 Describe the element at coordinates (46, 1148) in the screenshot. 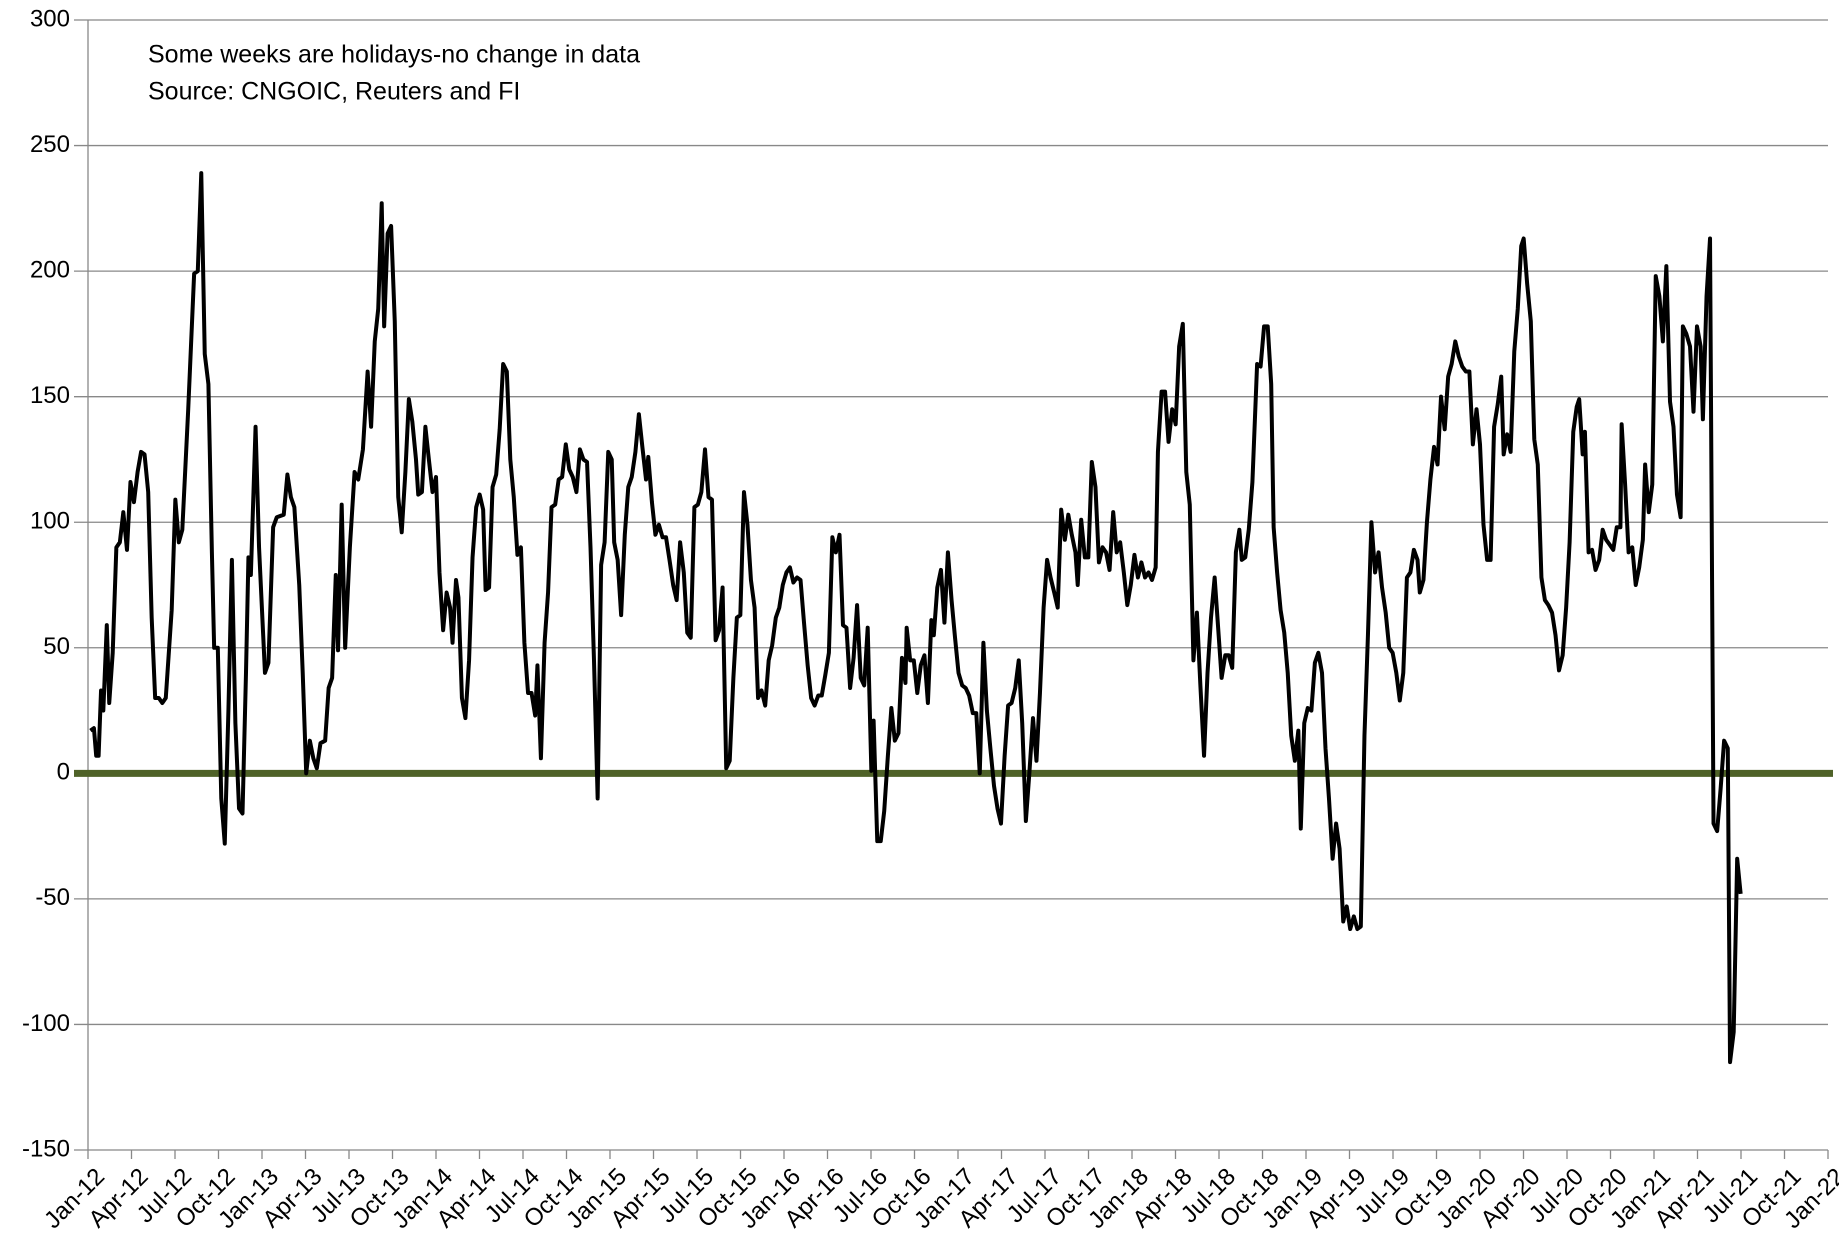

I see `y-tick-label: -150` at that location.